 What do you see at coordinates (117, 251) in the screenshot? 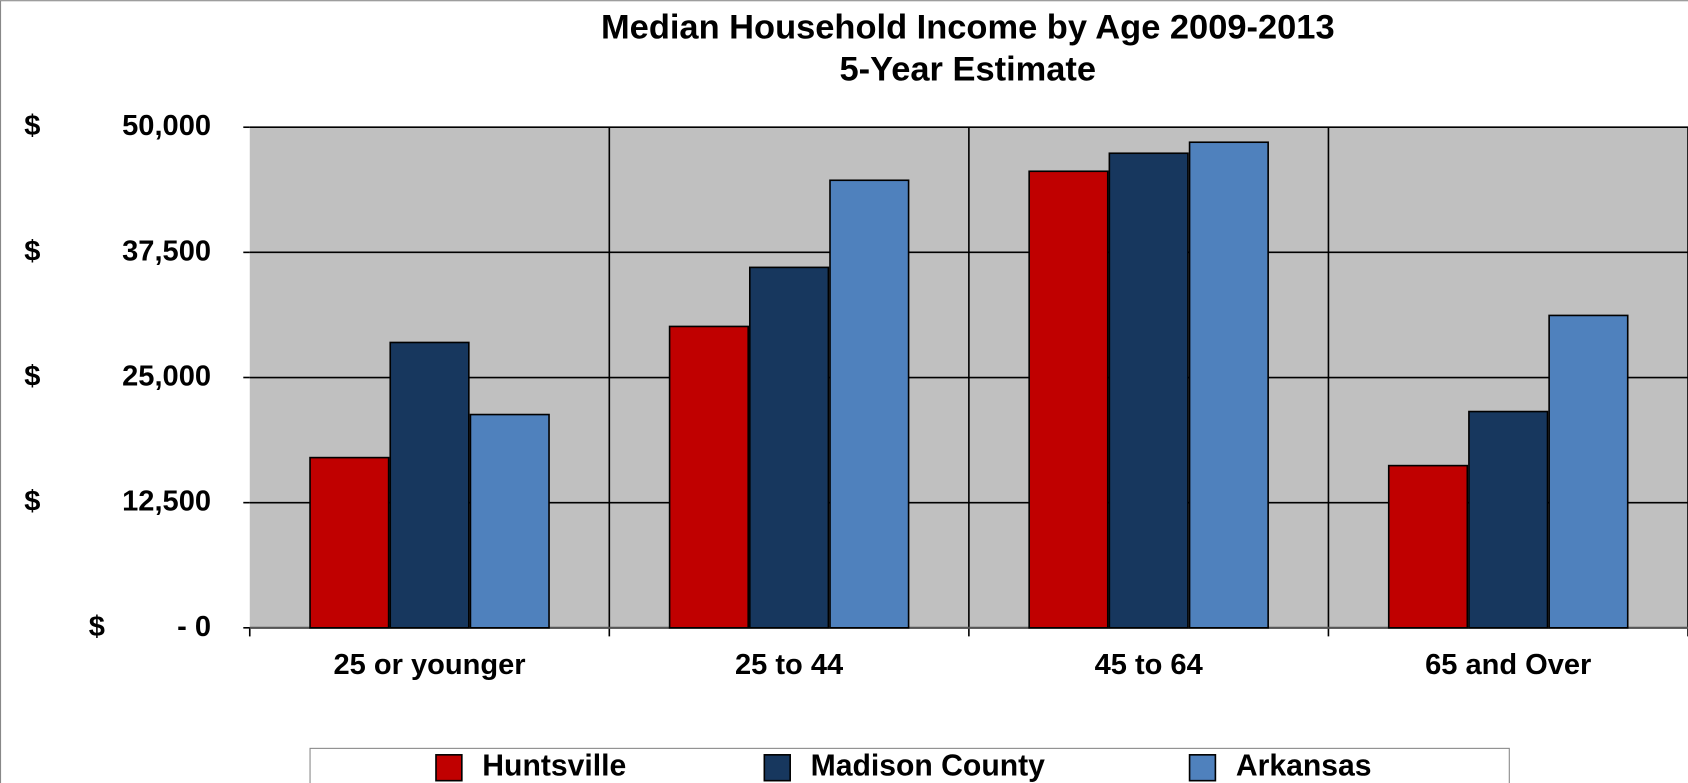
I see `y-tick-label: $37,500` at bounding box center [117, 251].